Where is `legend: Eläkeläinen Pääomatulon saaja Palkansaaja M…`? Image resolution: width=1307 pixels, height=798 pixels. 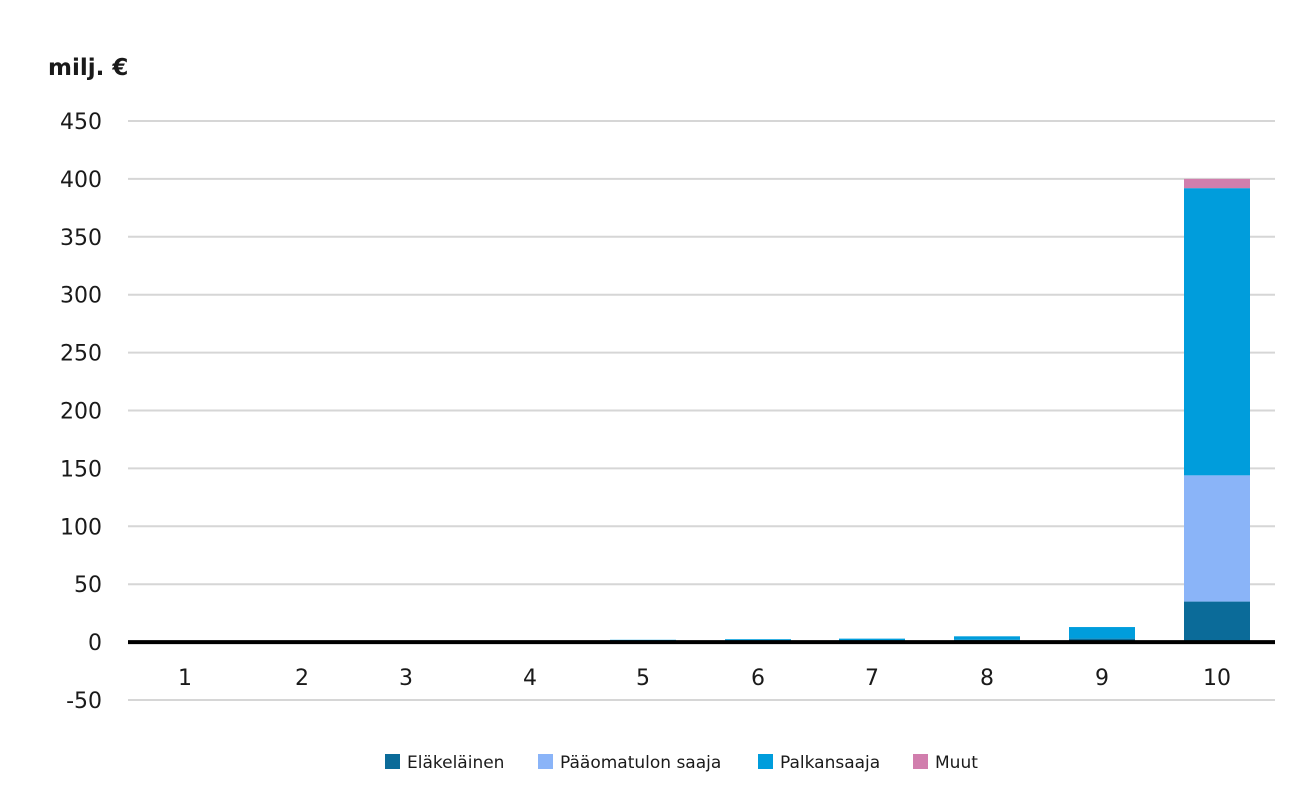
legend: Eläkeläinen Pääomatulon saaja Palkansaaja M… is located at coordinates (681, 763).